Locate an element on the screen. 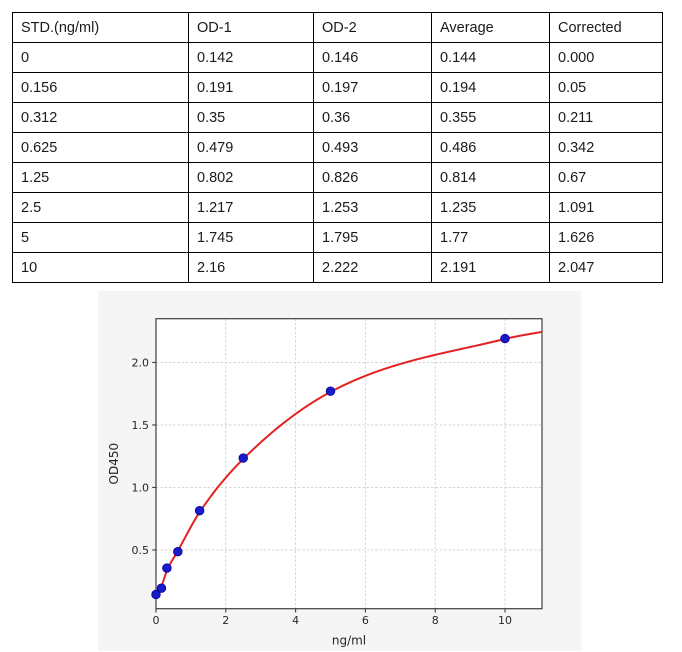 The height and width of the screenshot is (652, 682). column-header-od-1: OD-1 is located at coordinates (251, 27).